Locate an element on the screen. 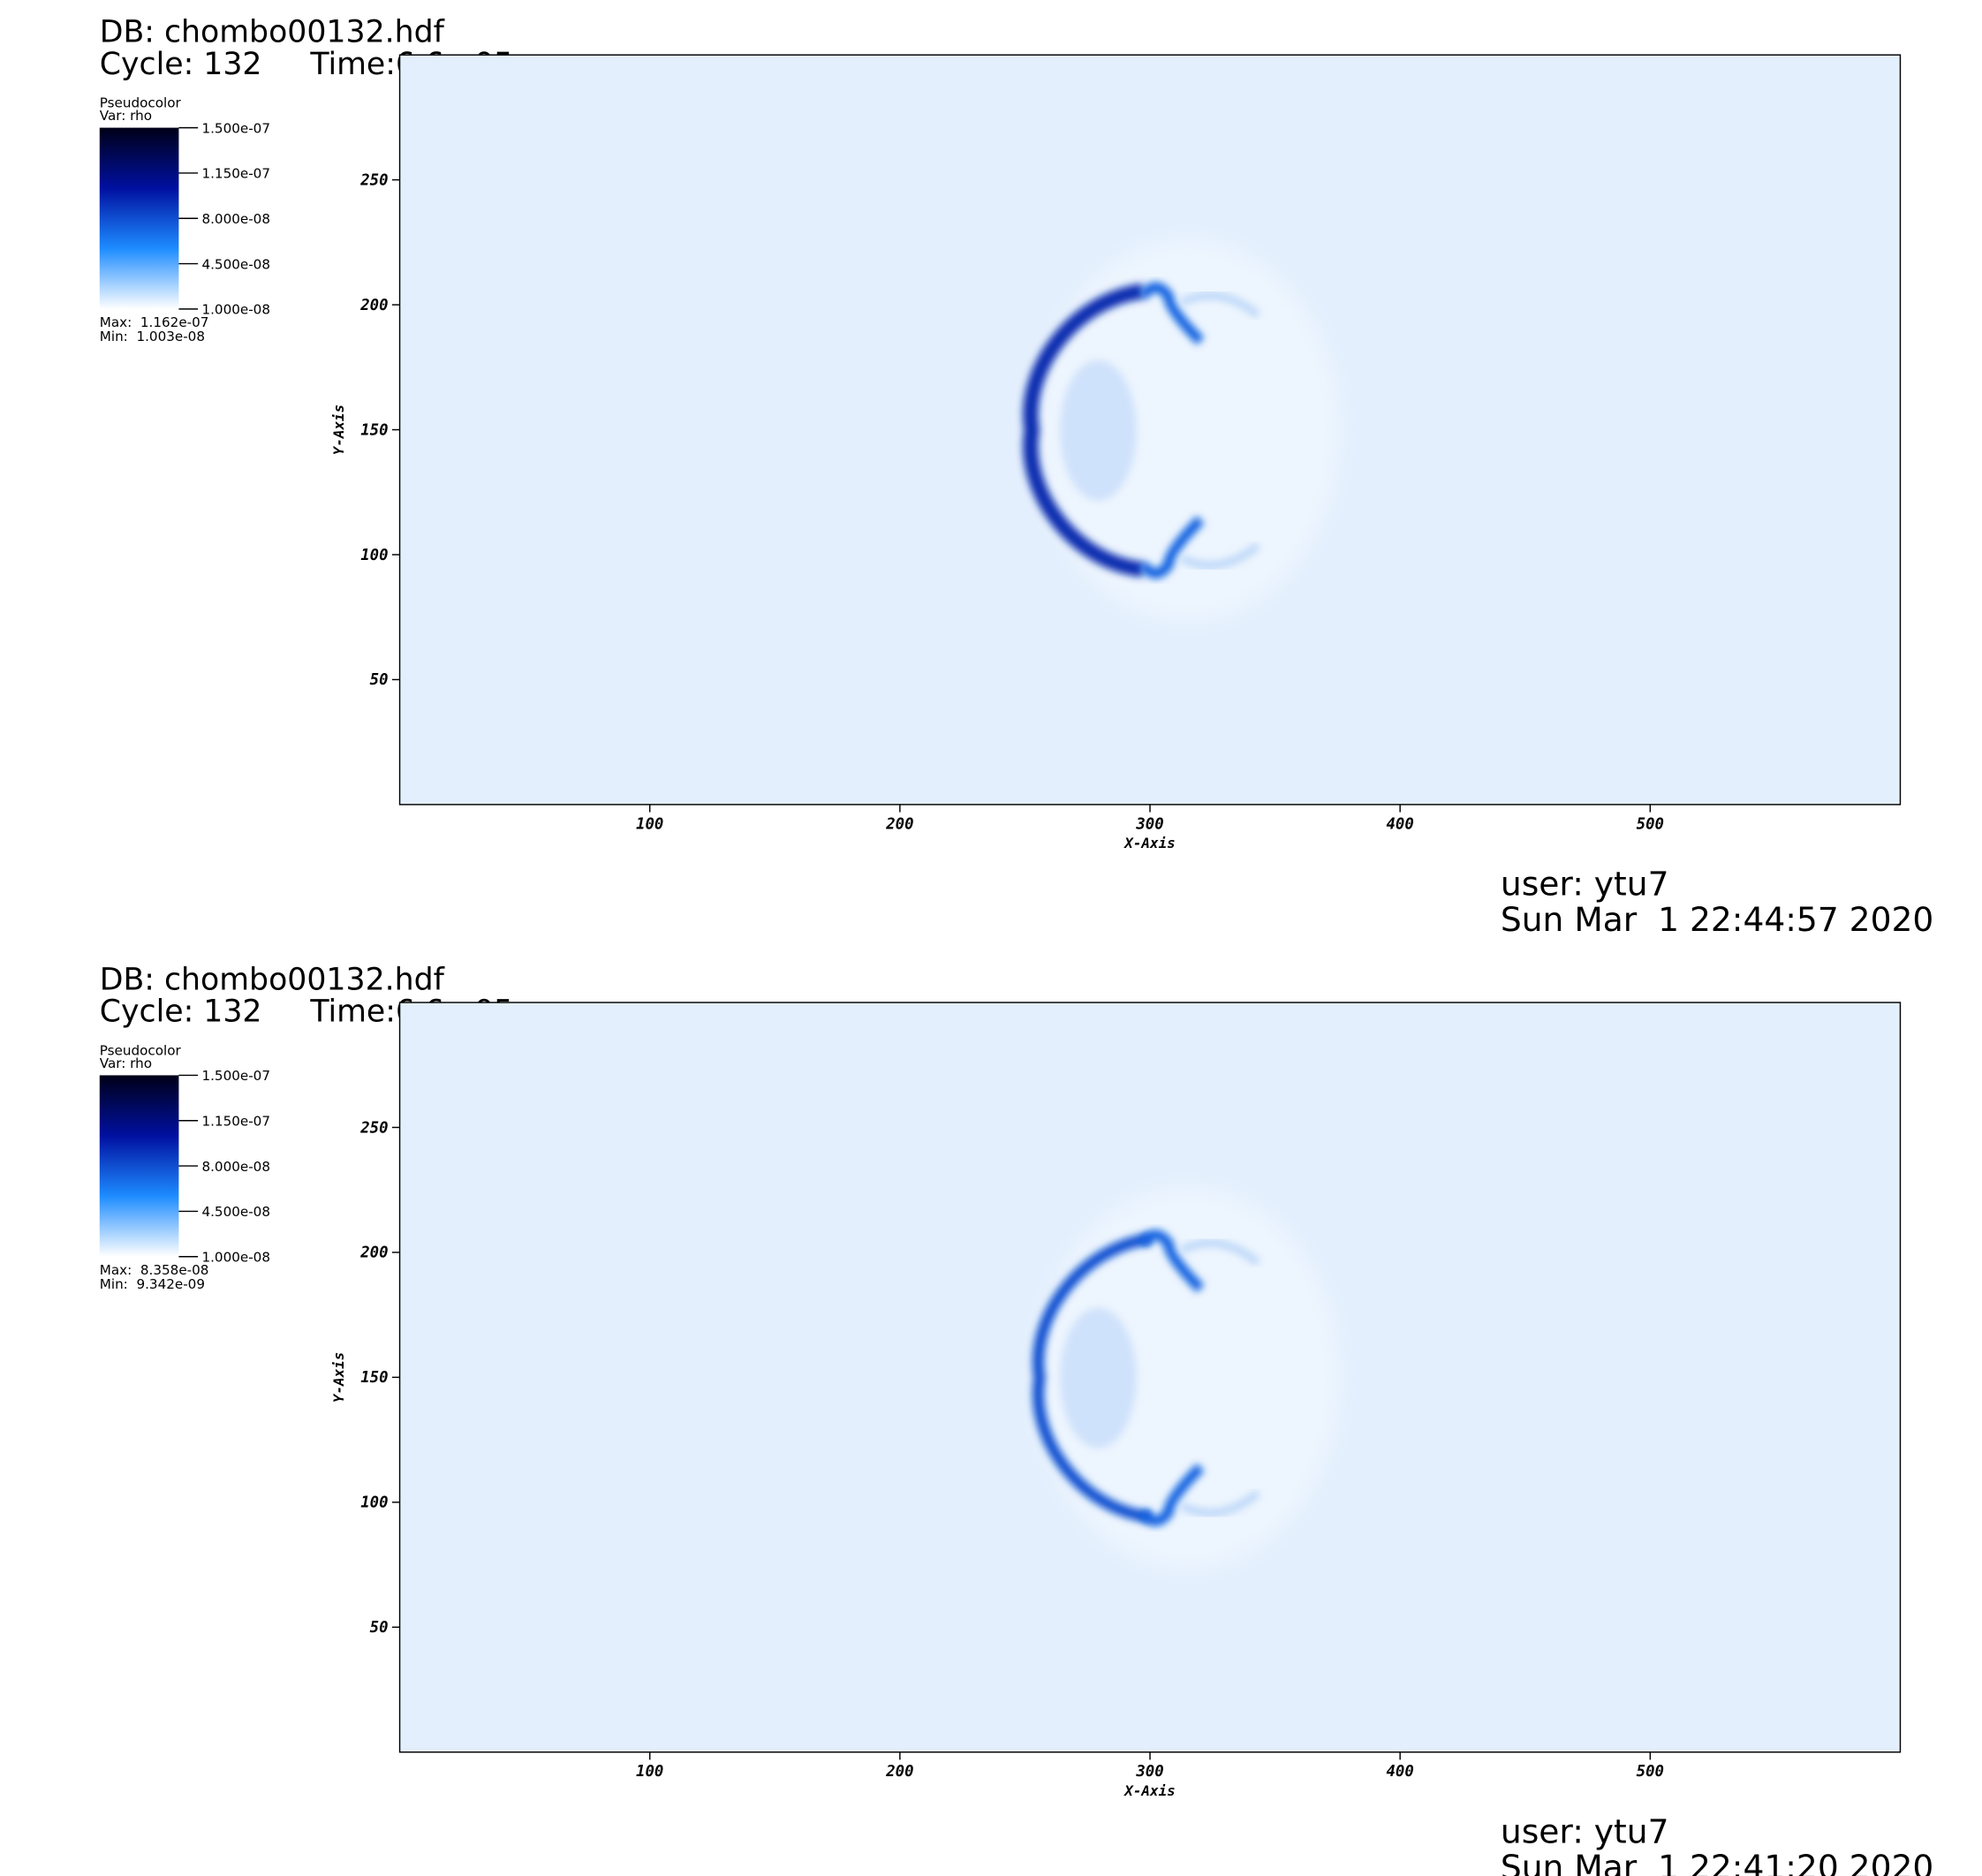 This screenshot has height=1876, width=1982. date: Sun Mar 1 22:44:57 2020 is located at coordinates (1717, 919).